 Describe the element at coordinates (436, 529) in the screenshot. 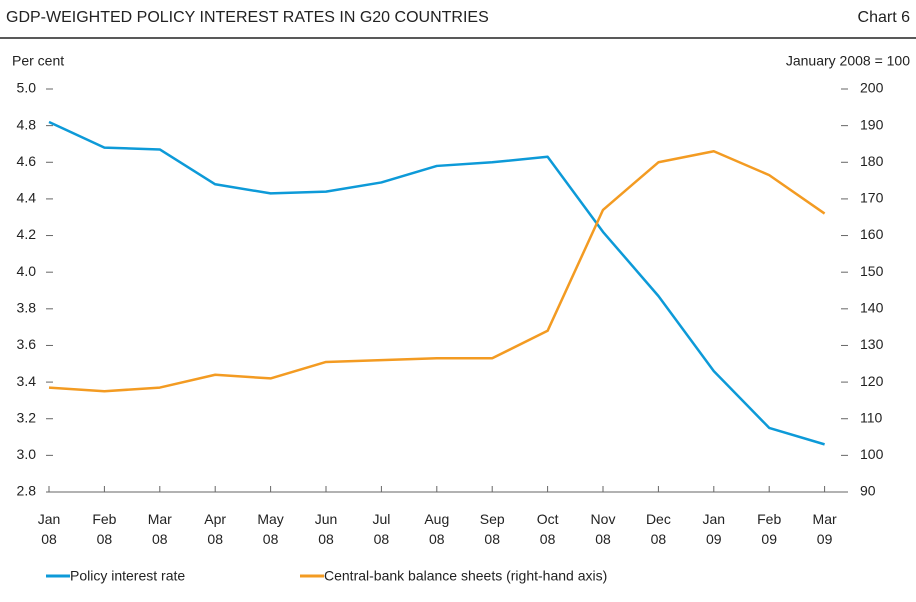

I see `x-tick-label: Aug 08` at that location.